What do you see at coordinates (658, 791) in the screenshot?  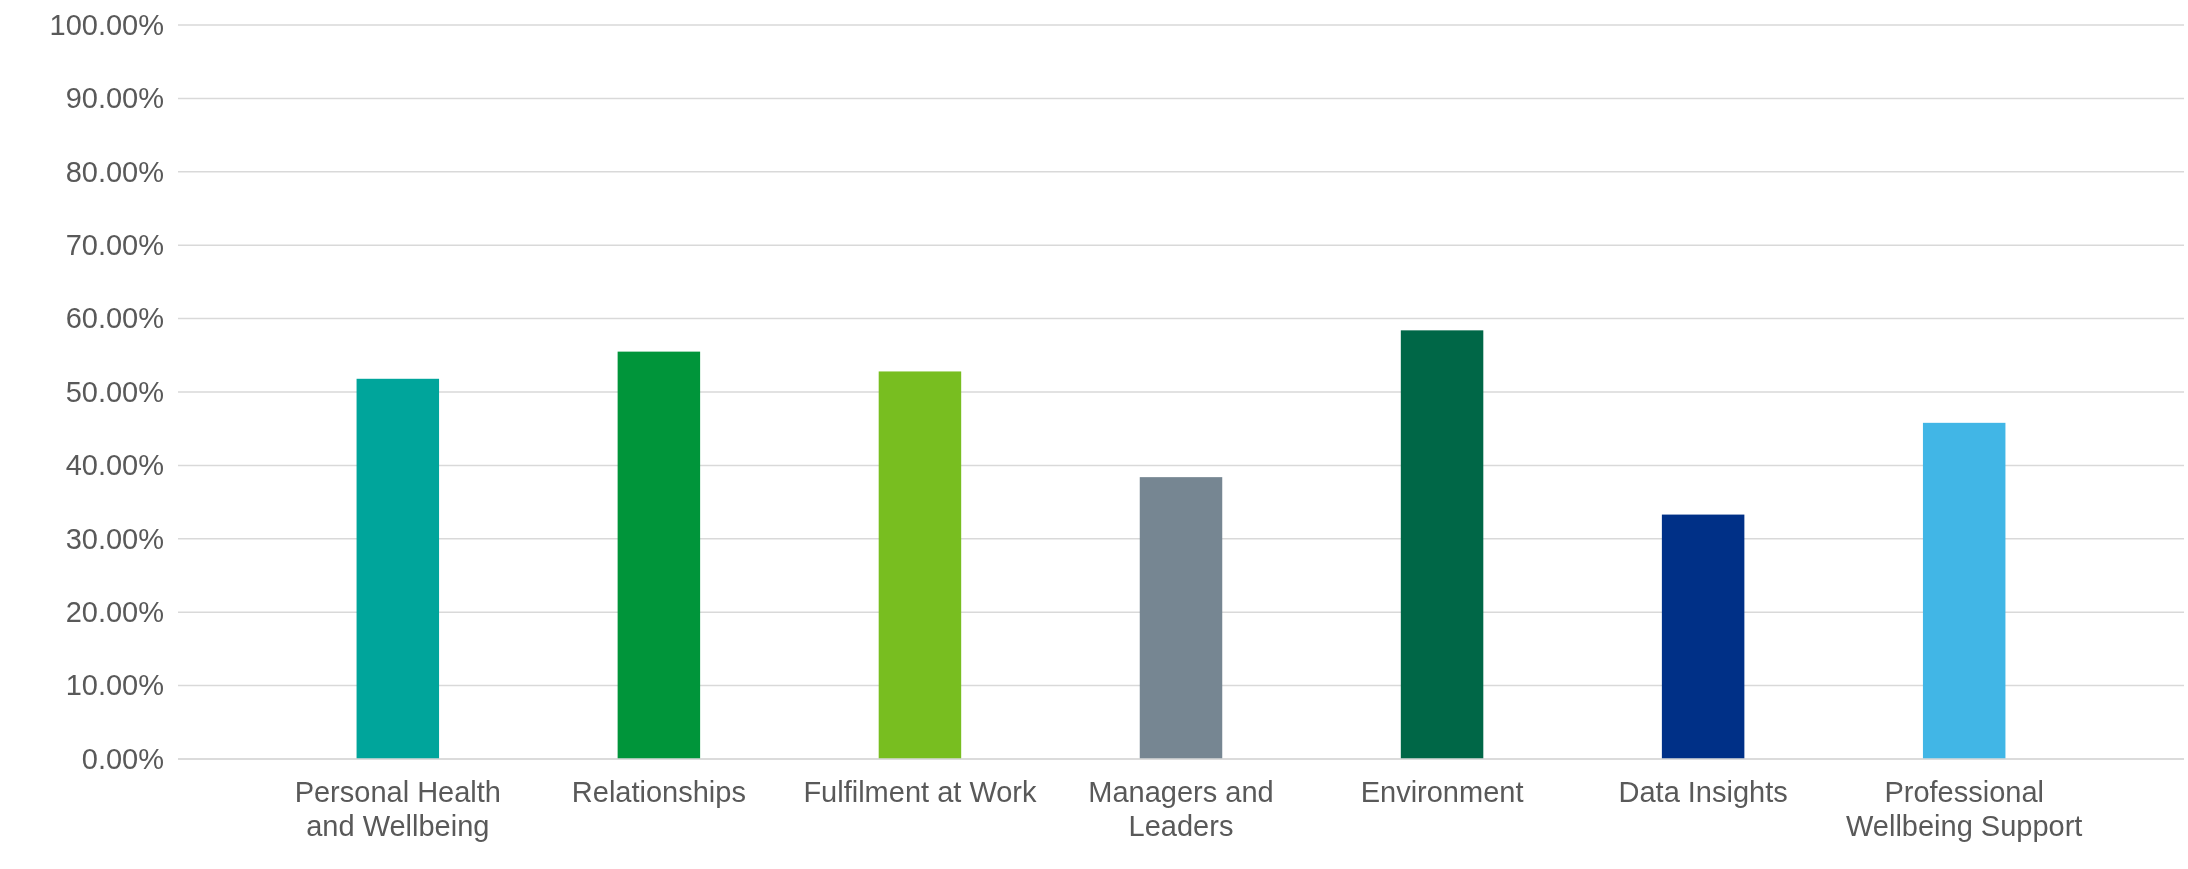 I see `x-tick-label: Relationships` at bounding box center [658, 791].